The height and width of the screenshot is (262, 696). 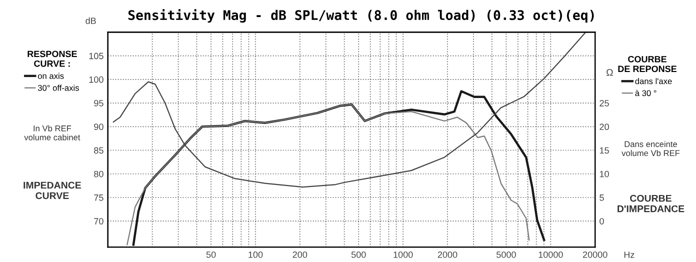 What do you see at coordinates (99, 174) in the screenshot?
I see `y-tick-label: 80` at bounding box center [99, 174].